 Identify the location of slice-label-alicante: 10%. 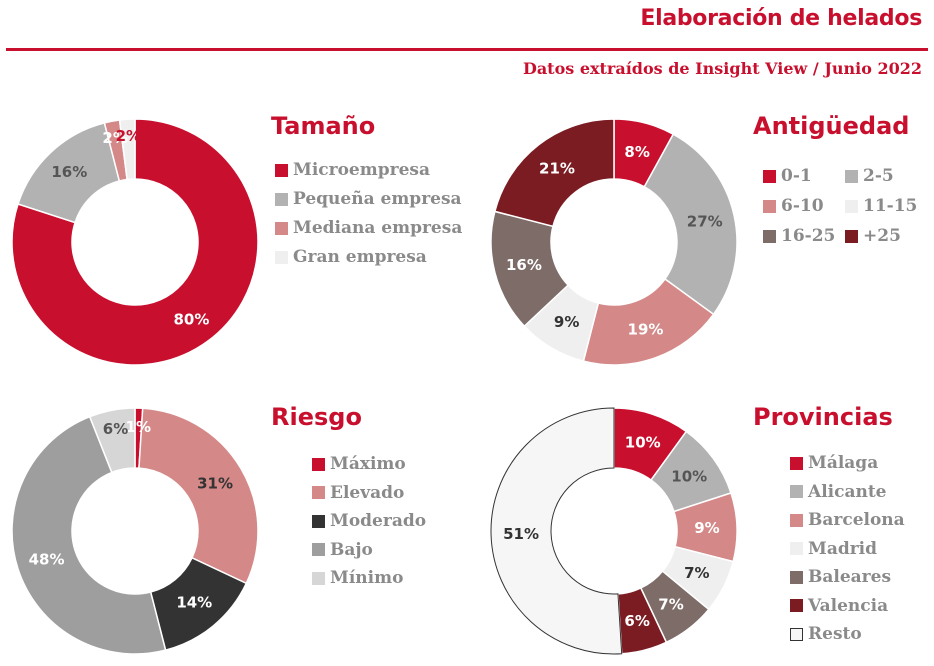
(689, 476).